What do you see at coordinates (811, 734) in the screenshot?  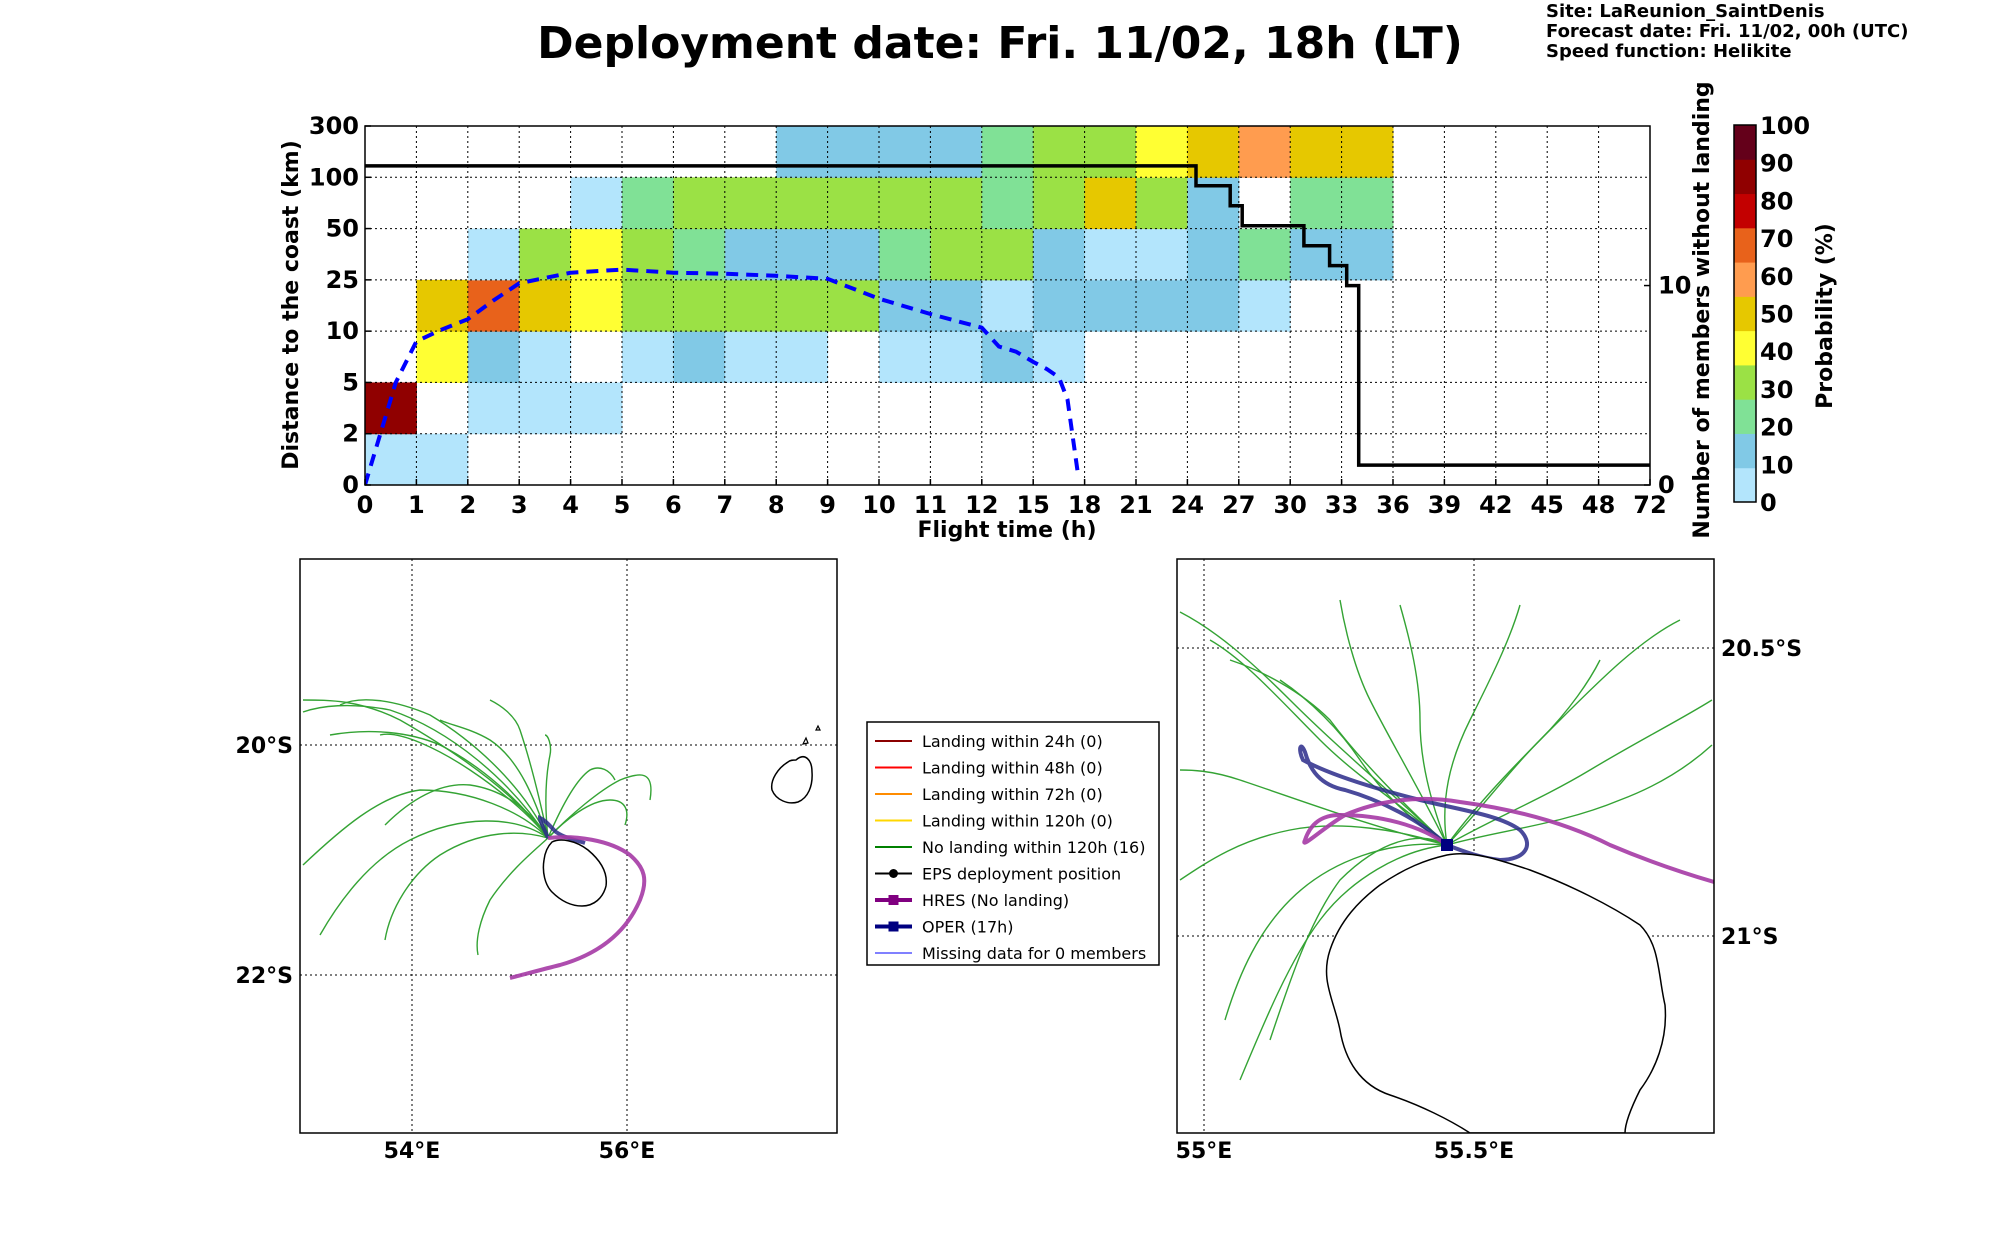 I see `regional-islet-coastline` at bounding box center [811, 734].